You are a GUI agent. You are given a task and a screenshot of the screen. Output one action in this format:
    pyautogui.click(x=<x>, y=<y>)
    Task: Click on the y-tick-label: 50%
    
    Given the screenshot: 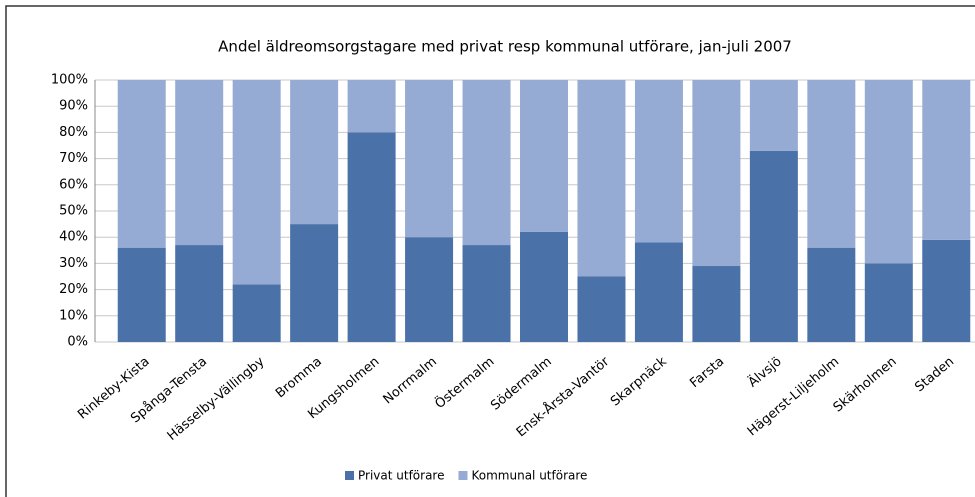 What is the action you would take?
    pyautogui.click(x=73, y=211)
    